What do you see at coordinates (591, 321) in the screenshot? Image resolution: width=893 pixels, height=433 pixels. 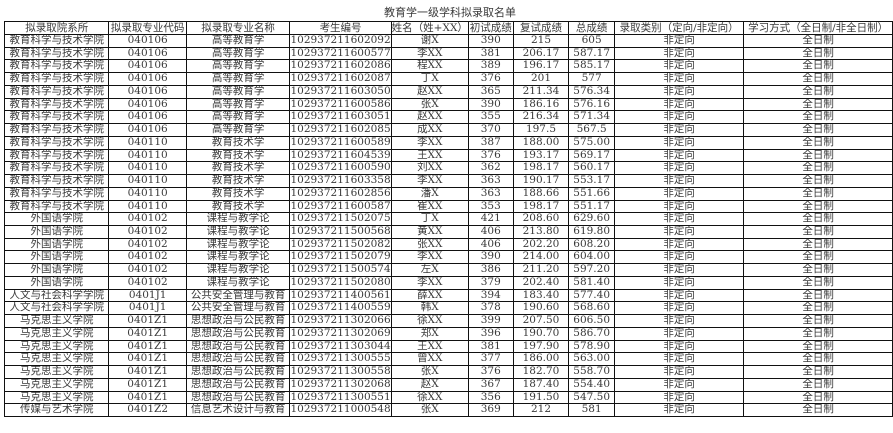 I see `cell-total-score: 606.50` at bounding box center [591, 321].